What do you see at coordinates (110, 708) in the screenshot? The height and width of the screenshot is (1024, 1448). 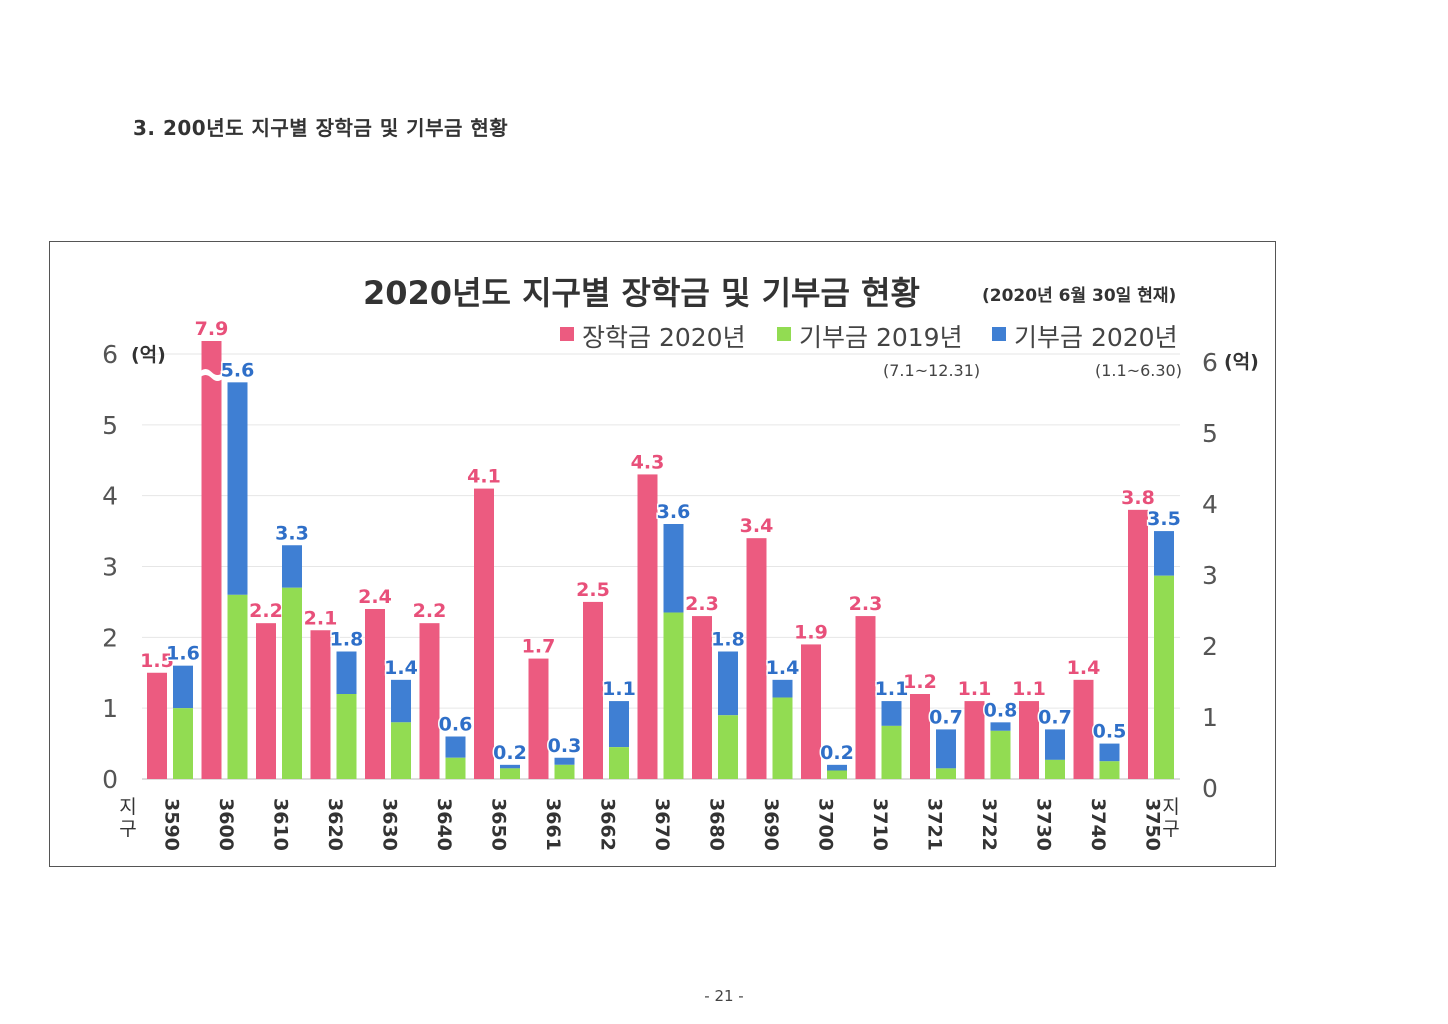 I see `y-tick-label-left: 1` at bounding box center [110, 708].